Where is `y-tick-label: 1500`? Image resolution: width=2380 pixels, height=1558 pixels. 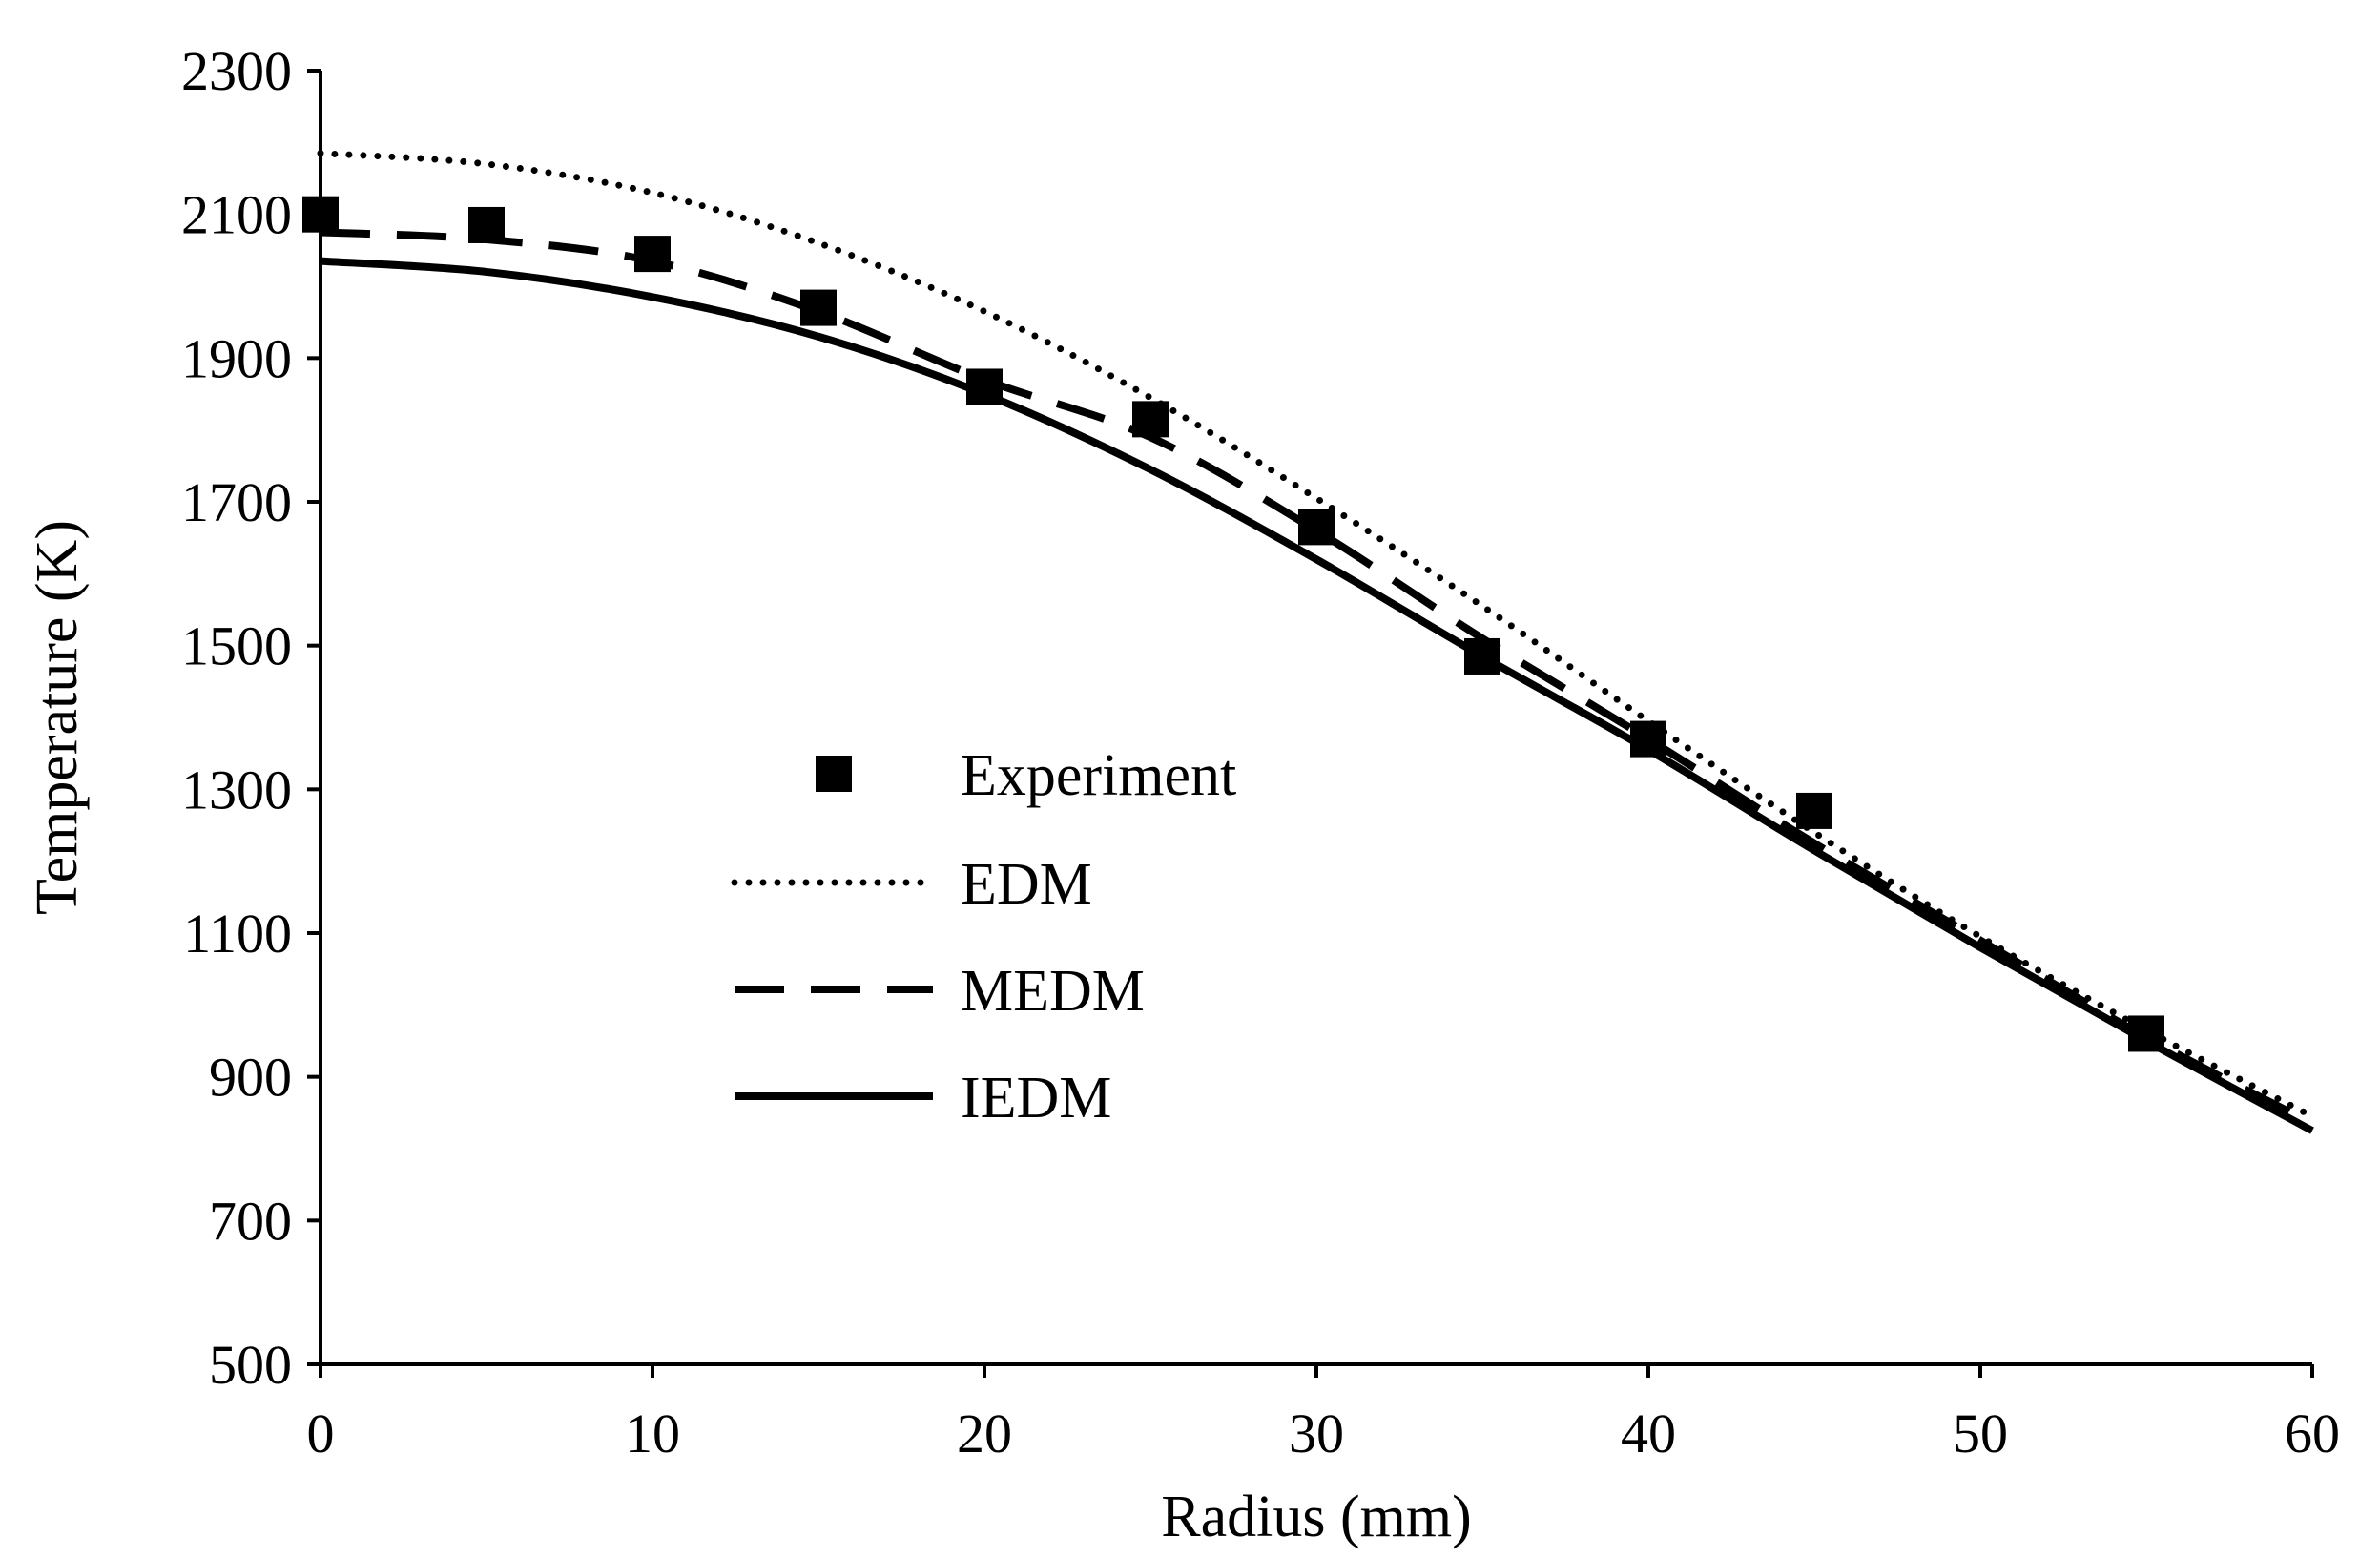
y-tick-label: 1500 is located at coordinates (236, 646).